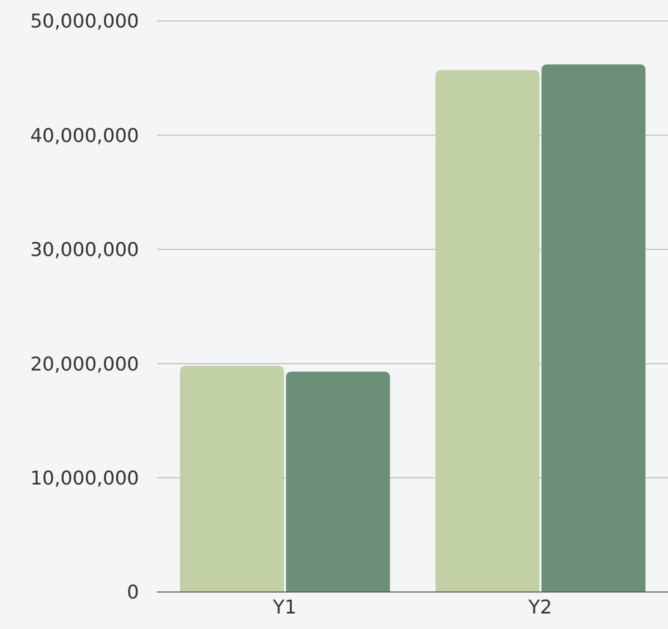 The image size is (668, 629). Describe the element at coordinates (84, 135) in the screenshot. I see `y-tick-label: 40,000,000` at that location.